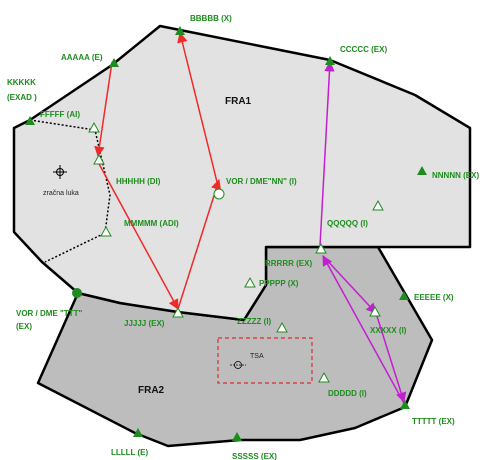 This screenshot has width=489, height=460. I want to click on tsa-label: TSA, so click(257, 356).